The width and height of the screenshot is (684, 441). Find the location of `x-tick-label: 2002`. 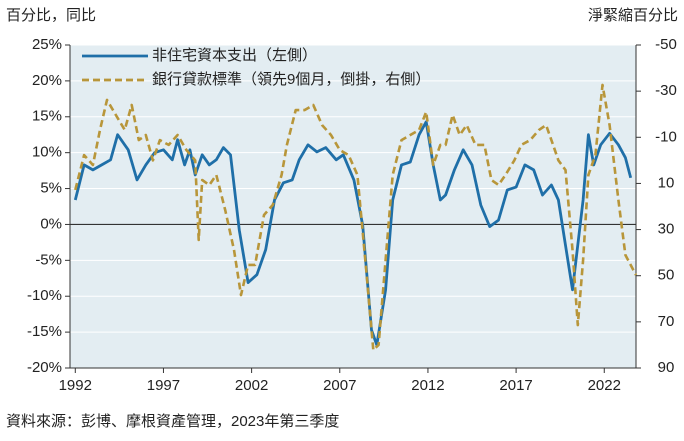

x-tick-label: 2002 is located at coordinates (251, 385).